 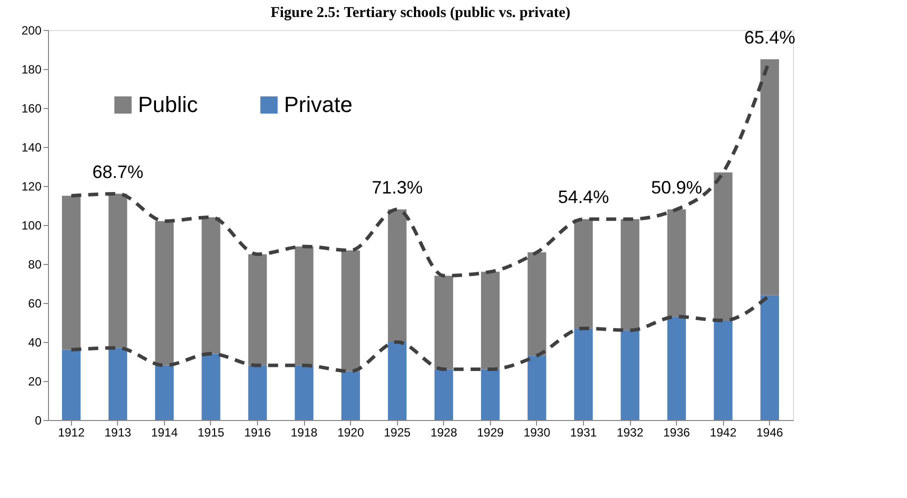 What do you see at coordinates (676, 433) in the screenshot?
I see `x-tick-label: 1936` at bounding box center [676, 433].